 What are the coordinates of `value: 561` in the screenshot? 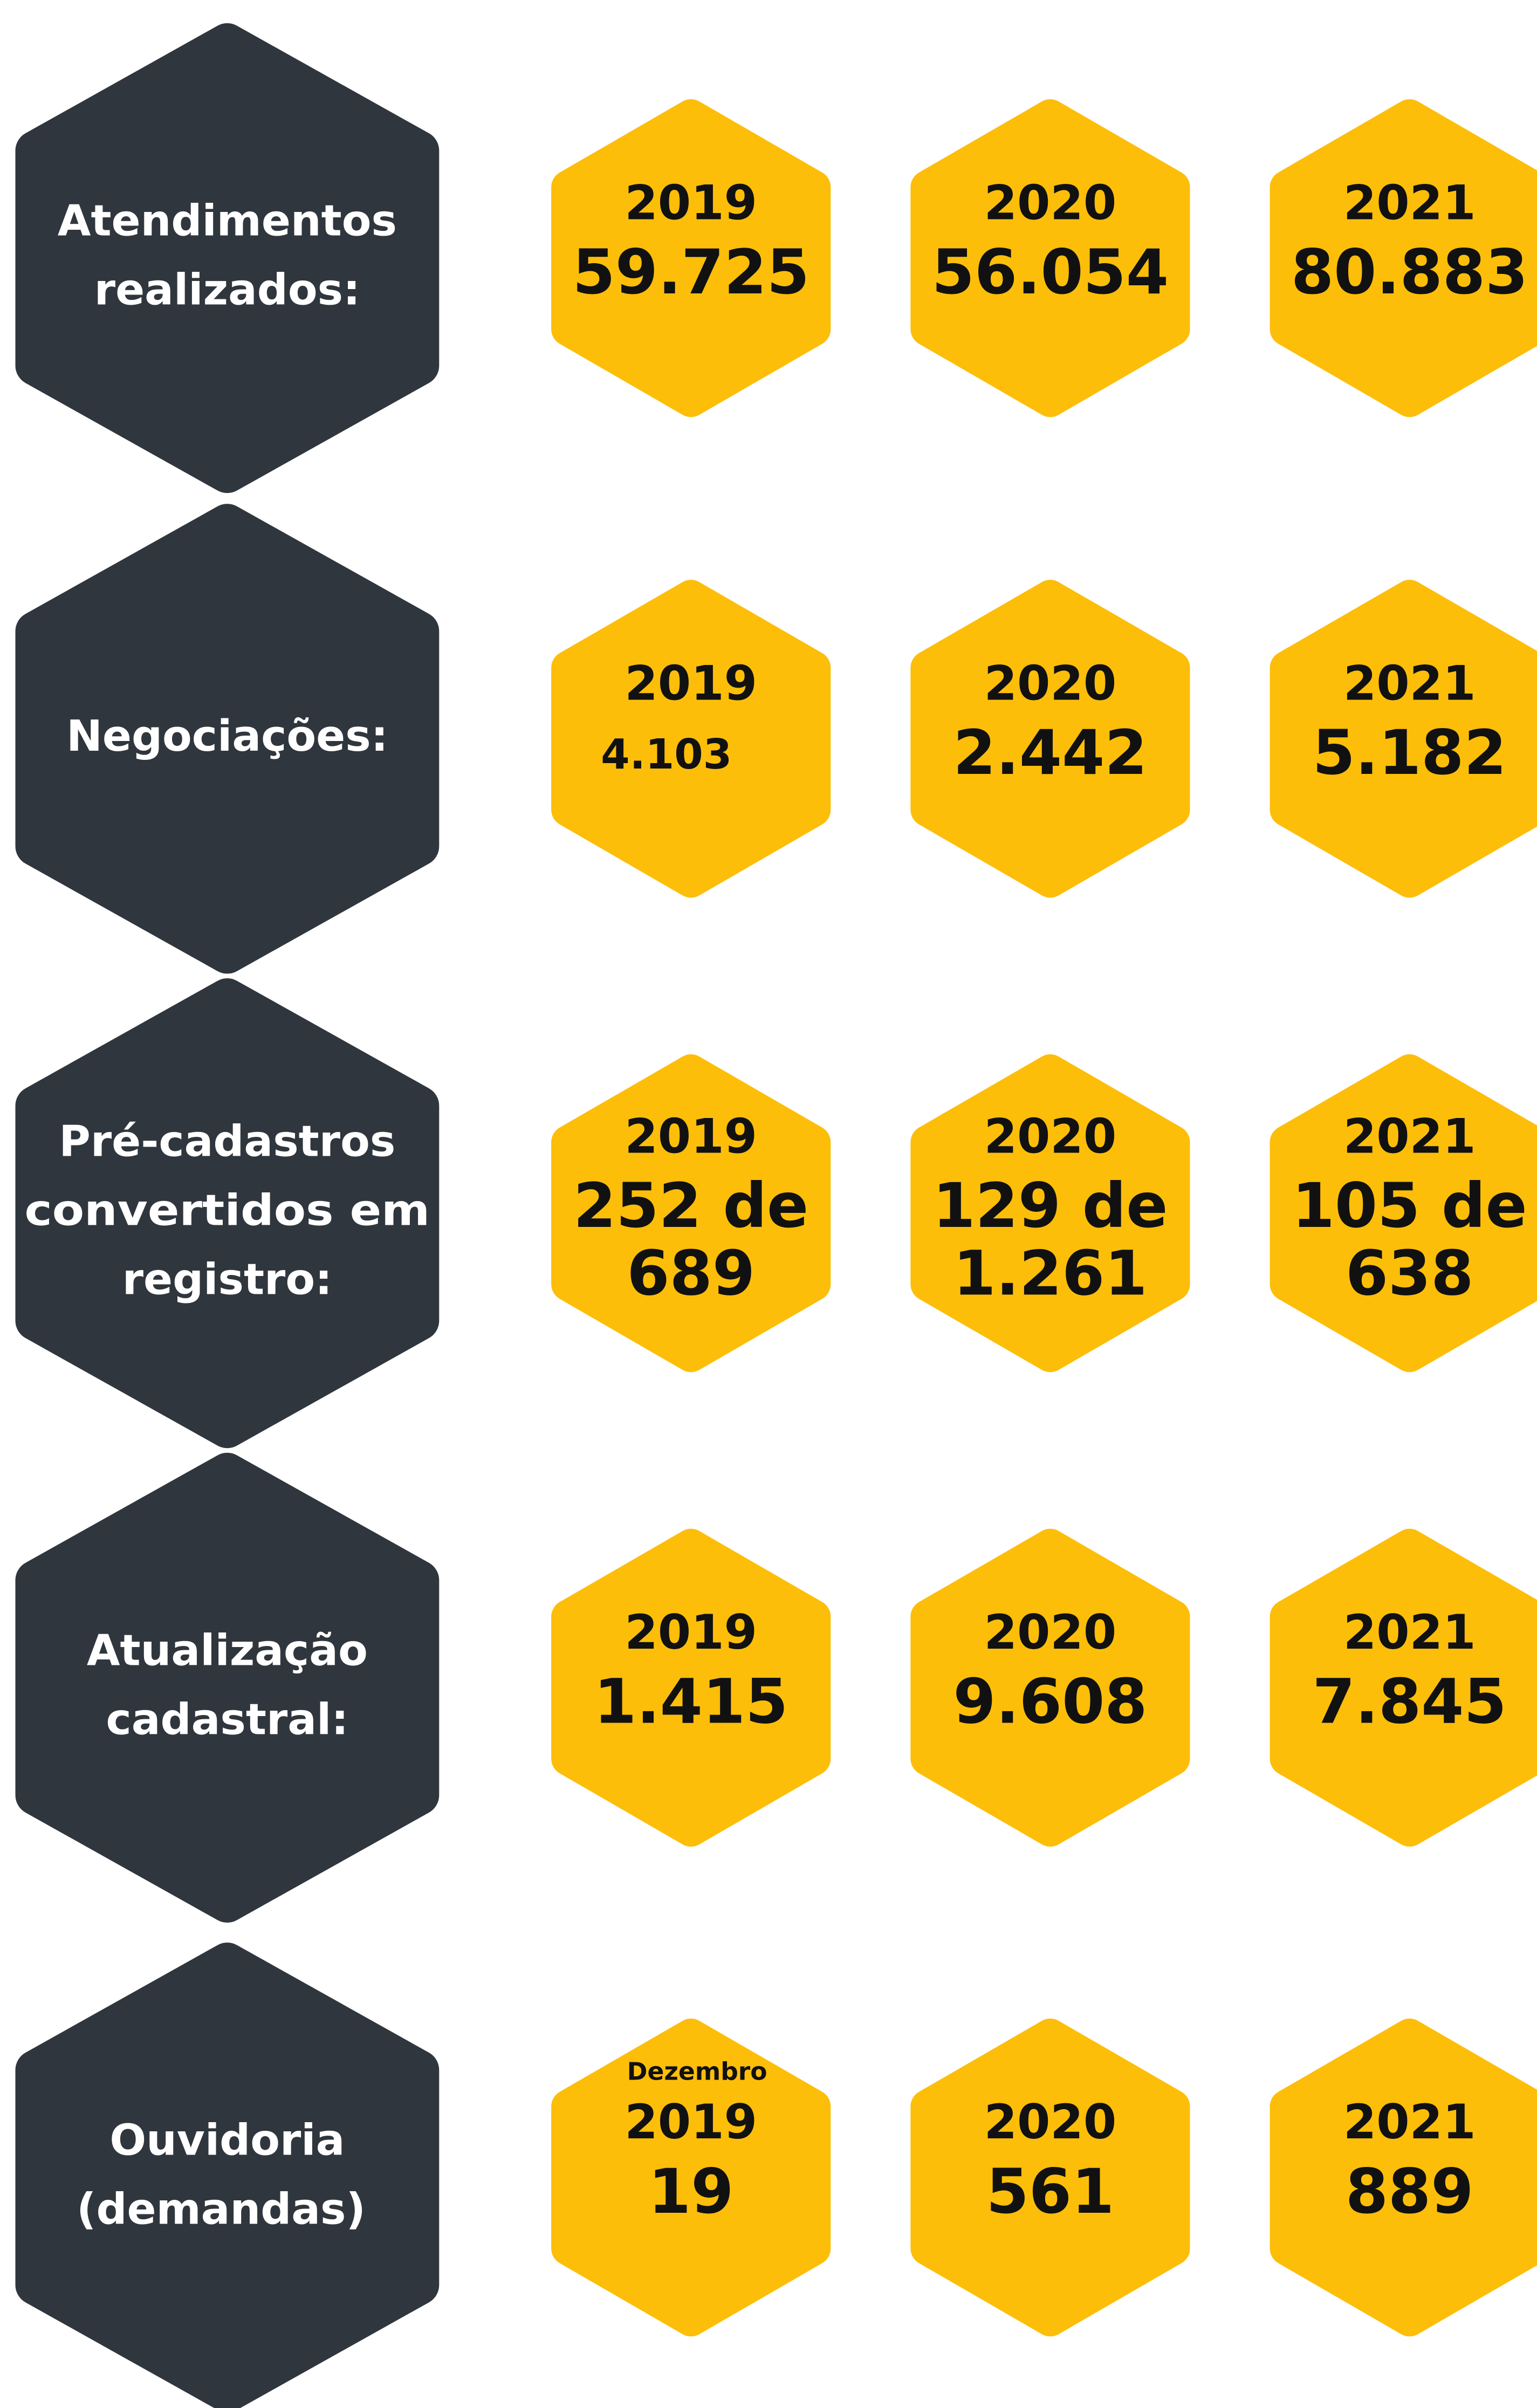 It's located at (1050, 2191).